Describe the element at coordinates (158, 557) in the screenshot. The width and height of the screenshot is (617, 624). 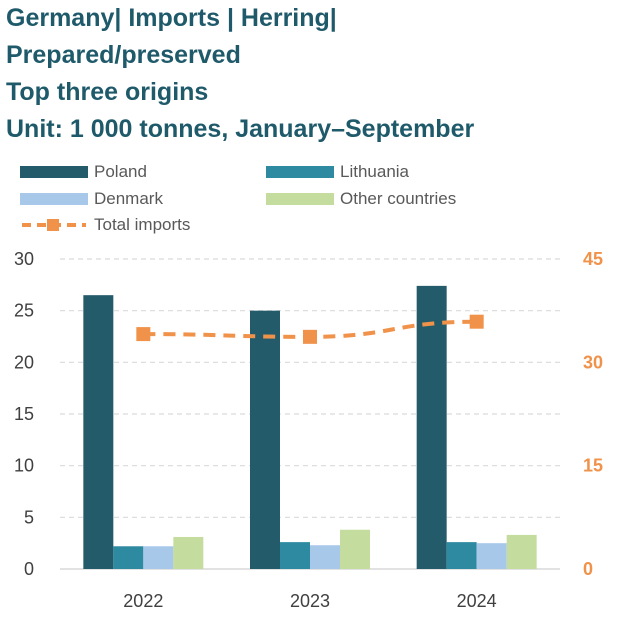
I see `bar-denmark-2022` at that location.